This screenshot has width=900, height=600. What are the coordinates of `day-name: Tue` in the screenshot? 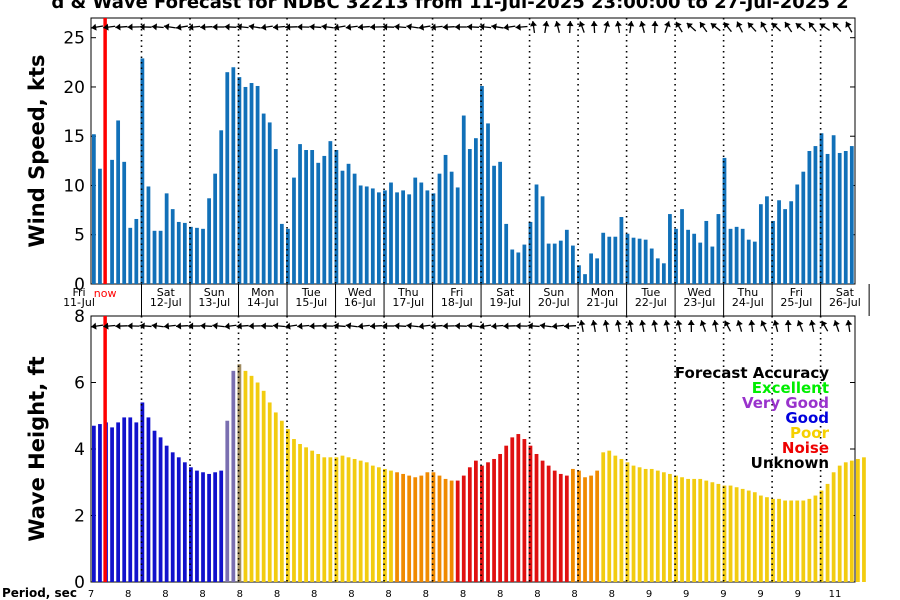 It's located at (311, 292).